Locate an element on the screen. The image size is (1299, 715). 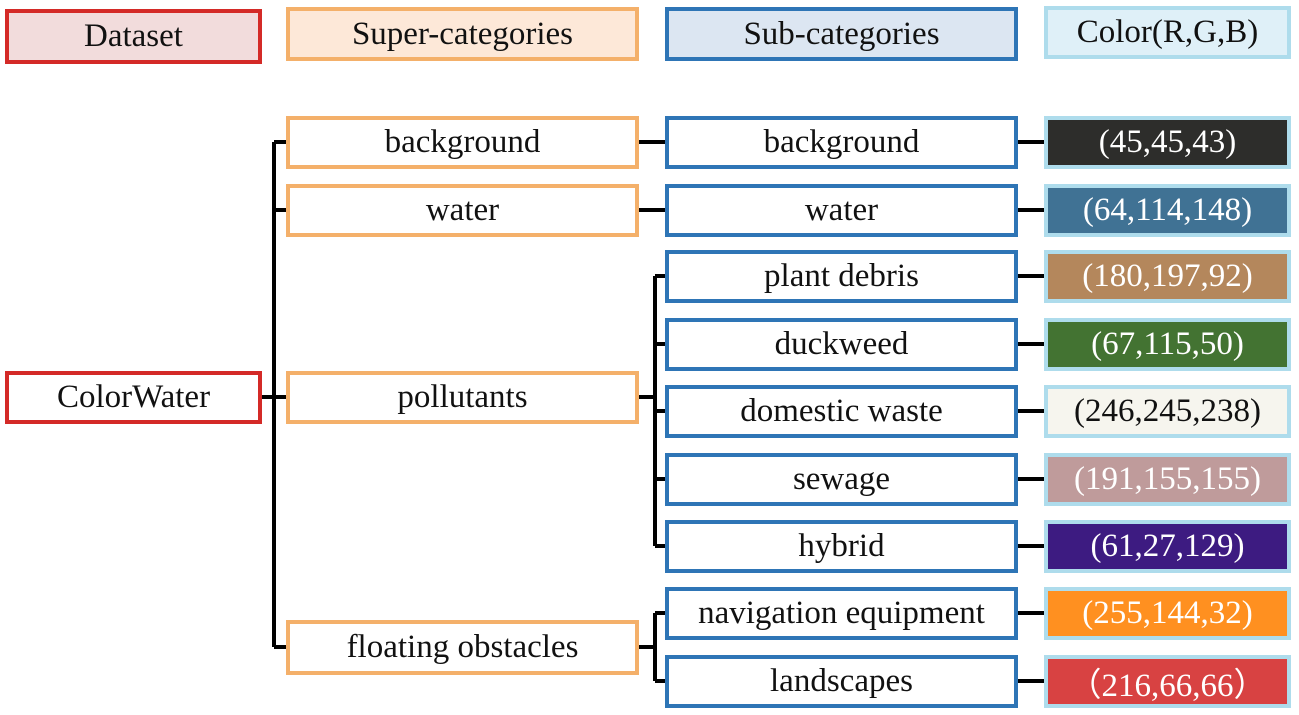
sub-category-node: hybrid is located at coordinates (841, 546).